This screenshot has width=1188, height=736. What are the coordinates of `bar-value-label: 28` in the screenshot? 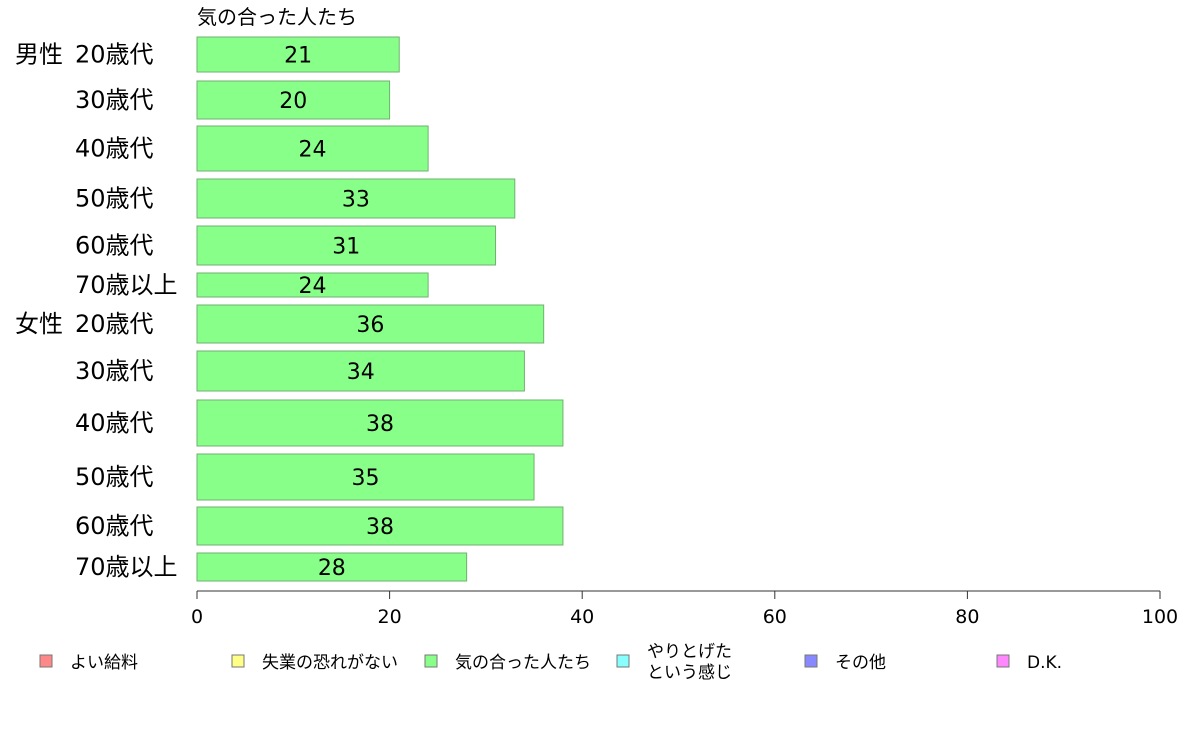 It's located at (332, 568).